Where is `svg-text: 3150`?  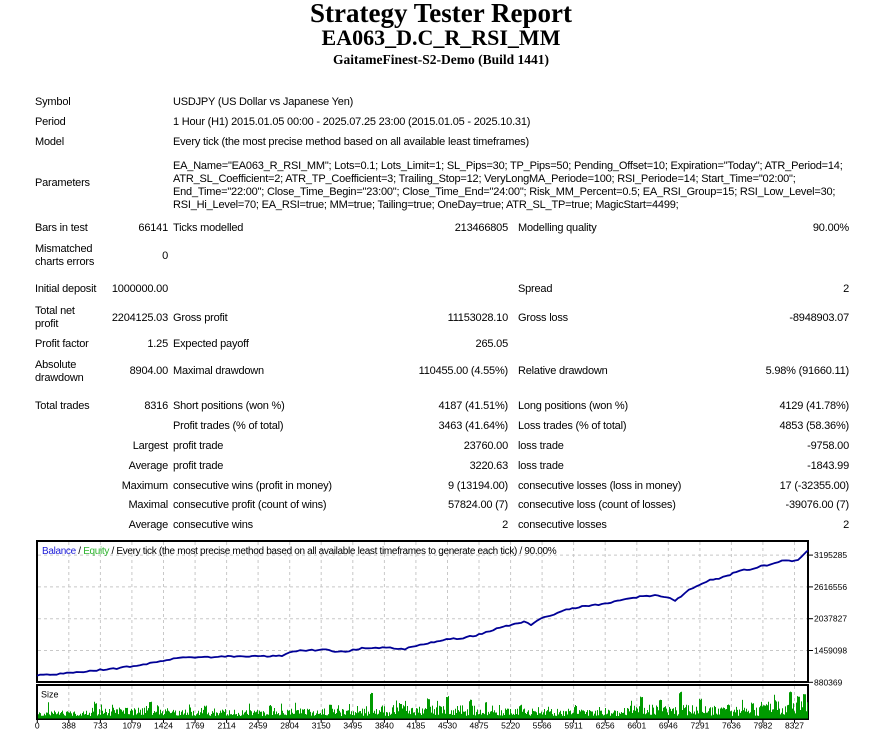 svg-text: 3150 is located at coordinates (321, 726).